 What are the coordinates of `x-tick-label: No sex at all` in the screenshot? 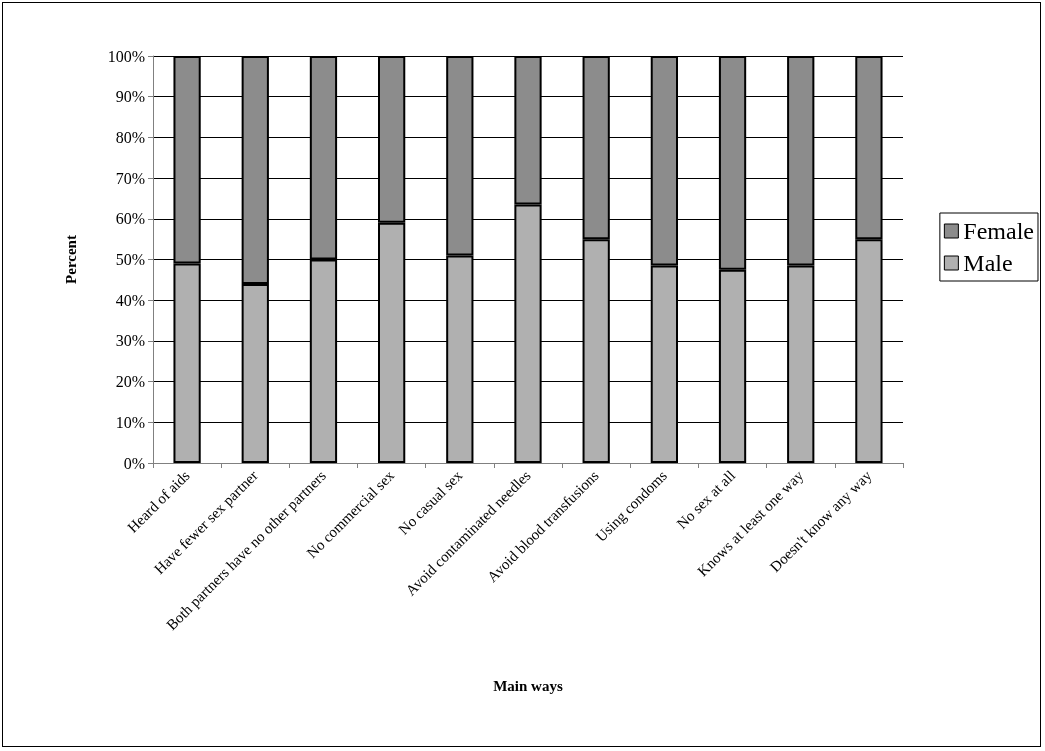 It's located at (706, 499).